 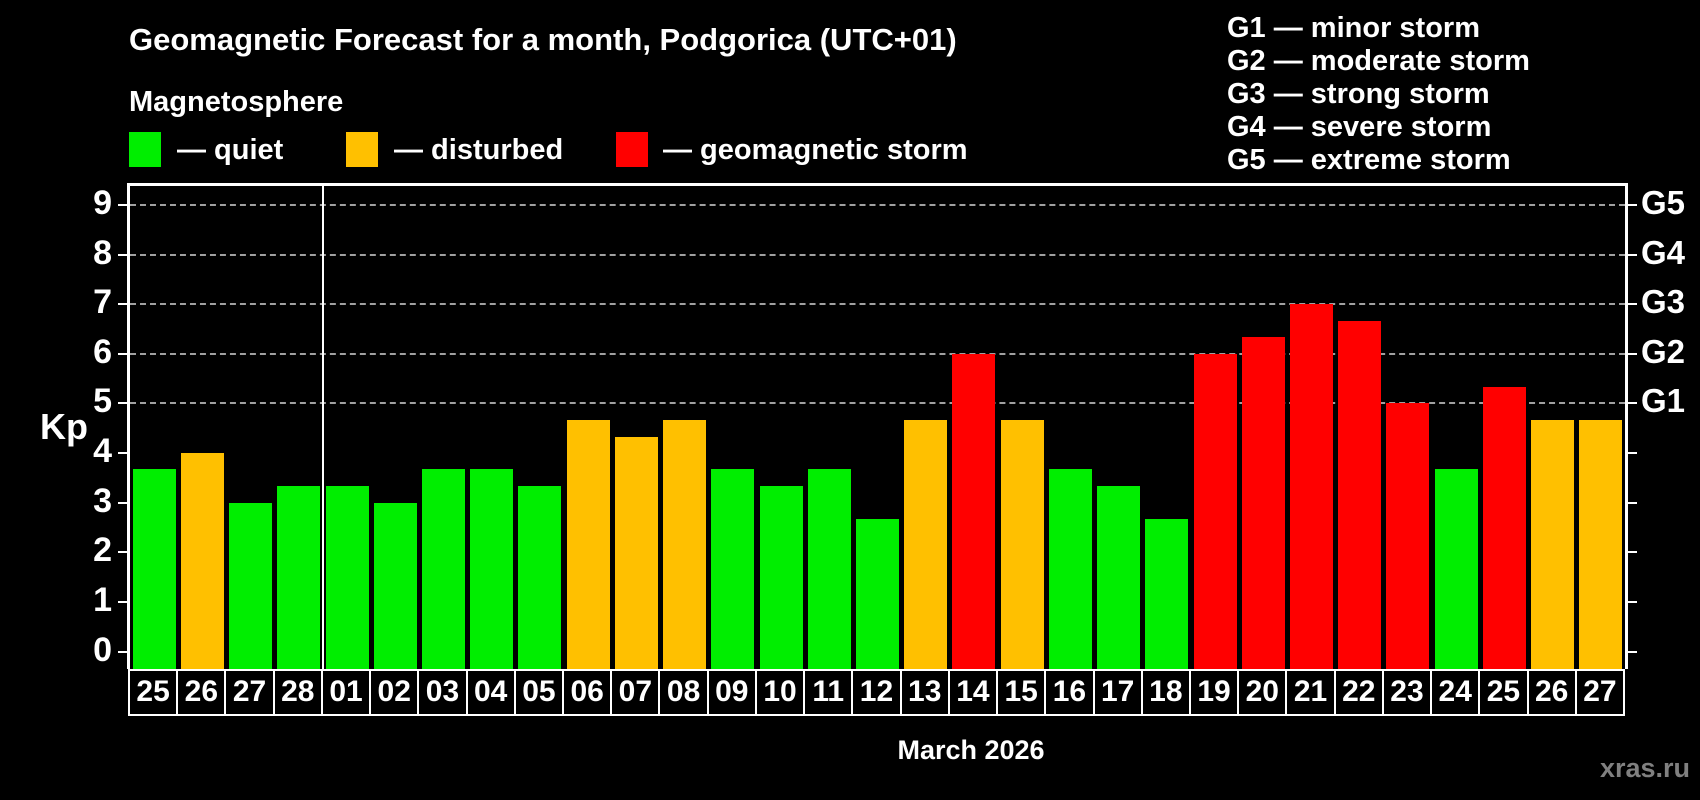 I want to click on date-cell-12: 12, so click(x=876, y=692).